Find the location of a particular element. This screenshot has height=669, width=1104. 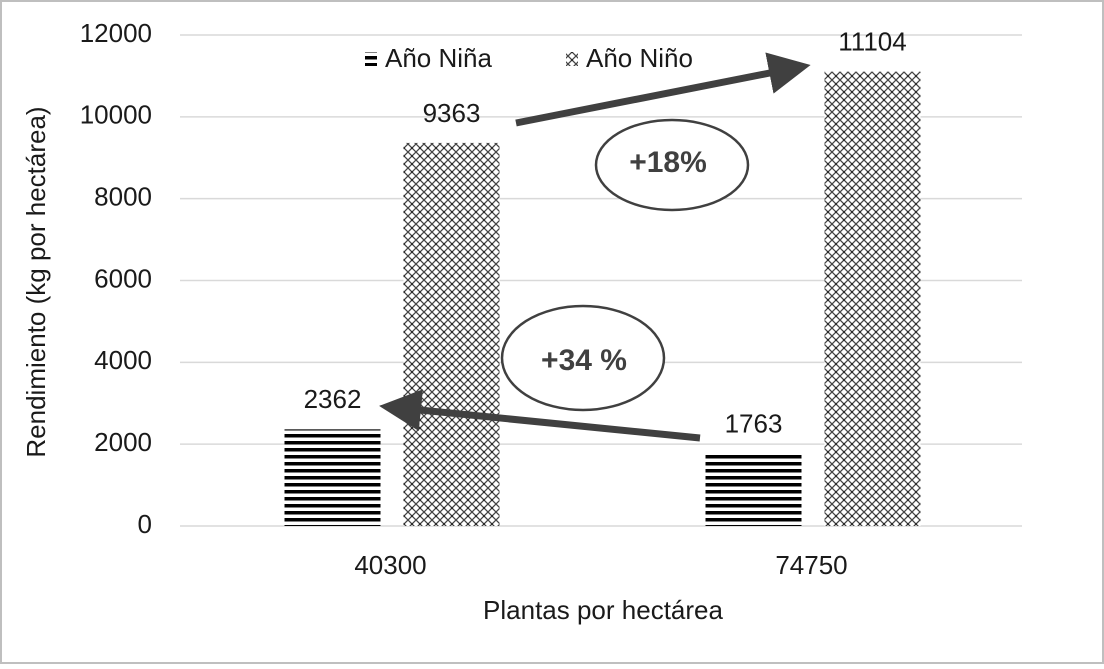

y-tick-label: 12000 is located at coordinates (116, 33).